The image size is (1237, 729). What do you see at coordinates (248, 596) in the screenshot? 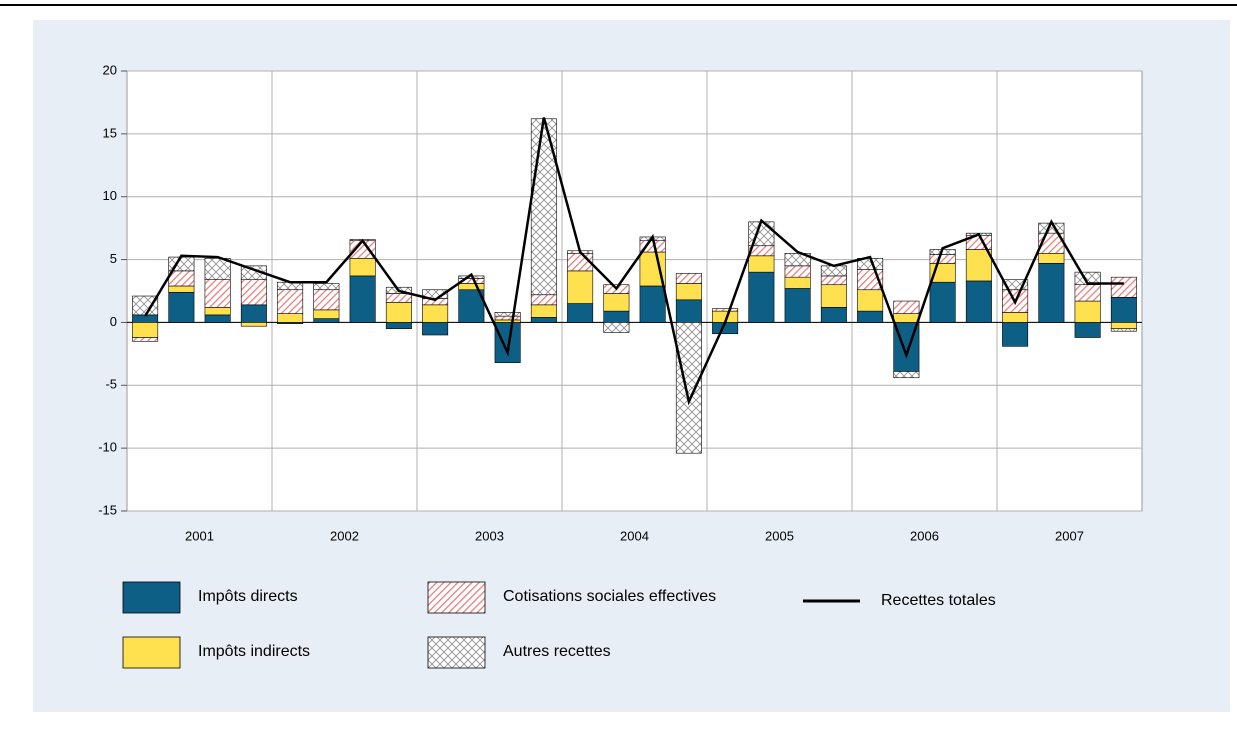
I see `legend-label: Impôts directs` at bounding box center [248, 596].